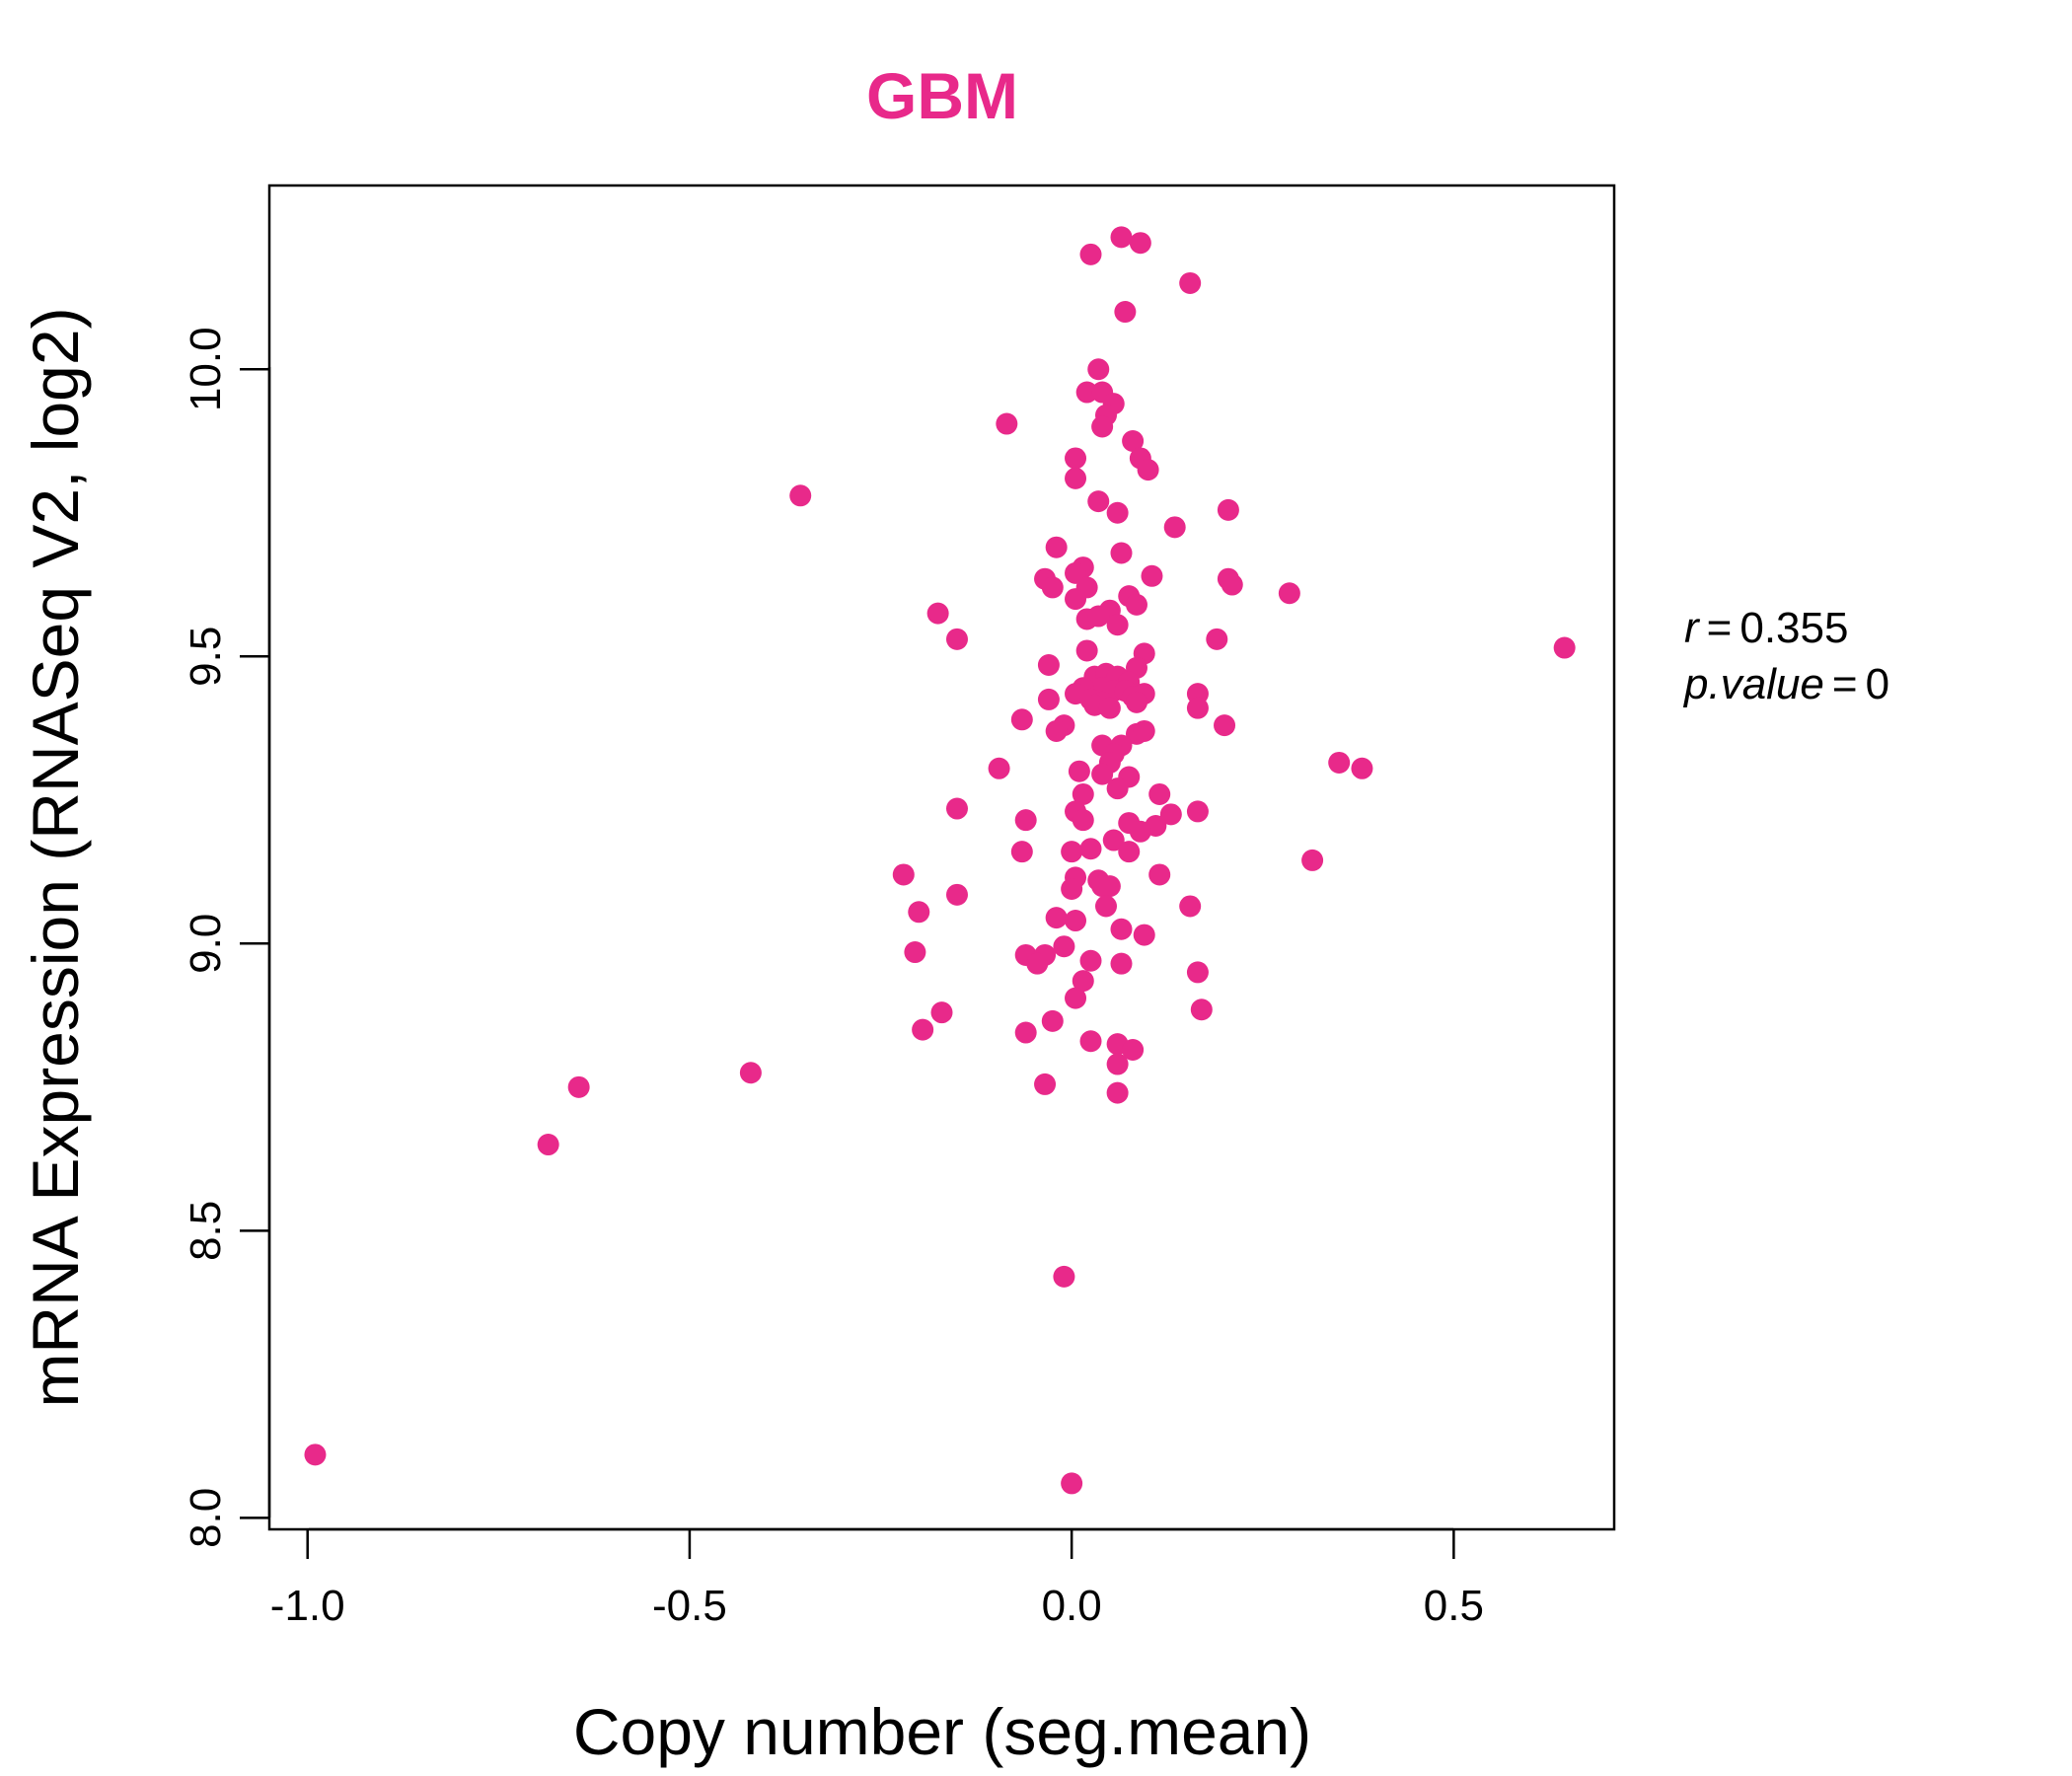 The height and width of the screenshot is (1776, 2072). What do you see at coordinates (206, 657) in the screenshot?
I see `y-tick-label: 9.5` at bounding box center [206, 657].